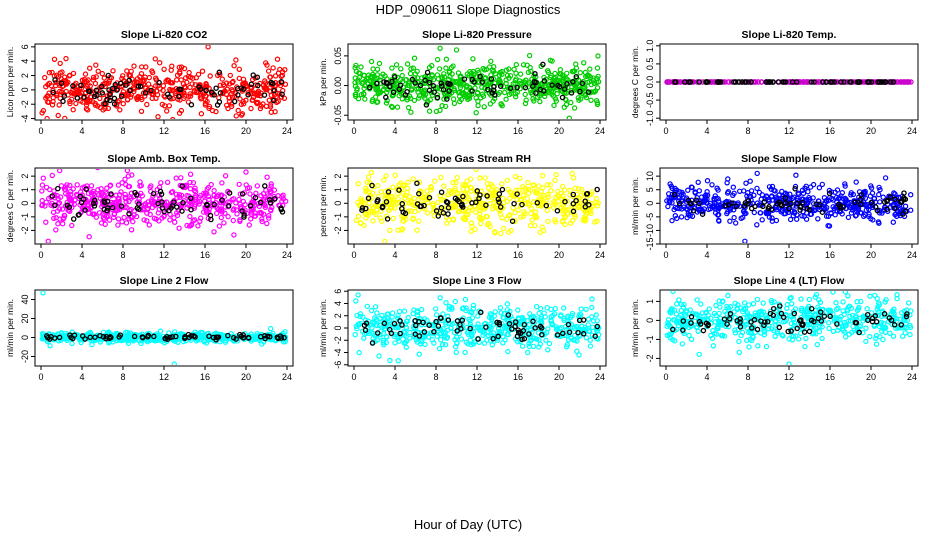 The image size is (936, 540). Describe the element at coordinates (25, 46) in the screenshot. I see `y-tick-label: 6` at that location.